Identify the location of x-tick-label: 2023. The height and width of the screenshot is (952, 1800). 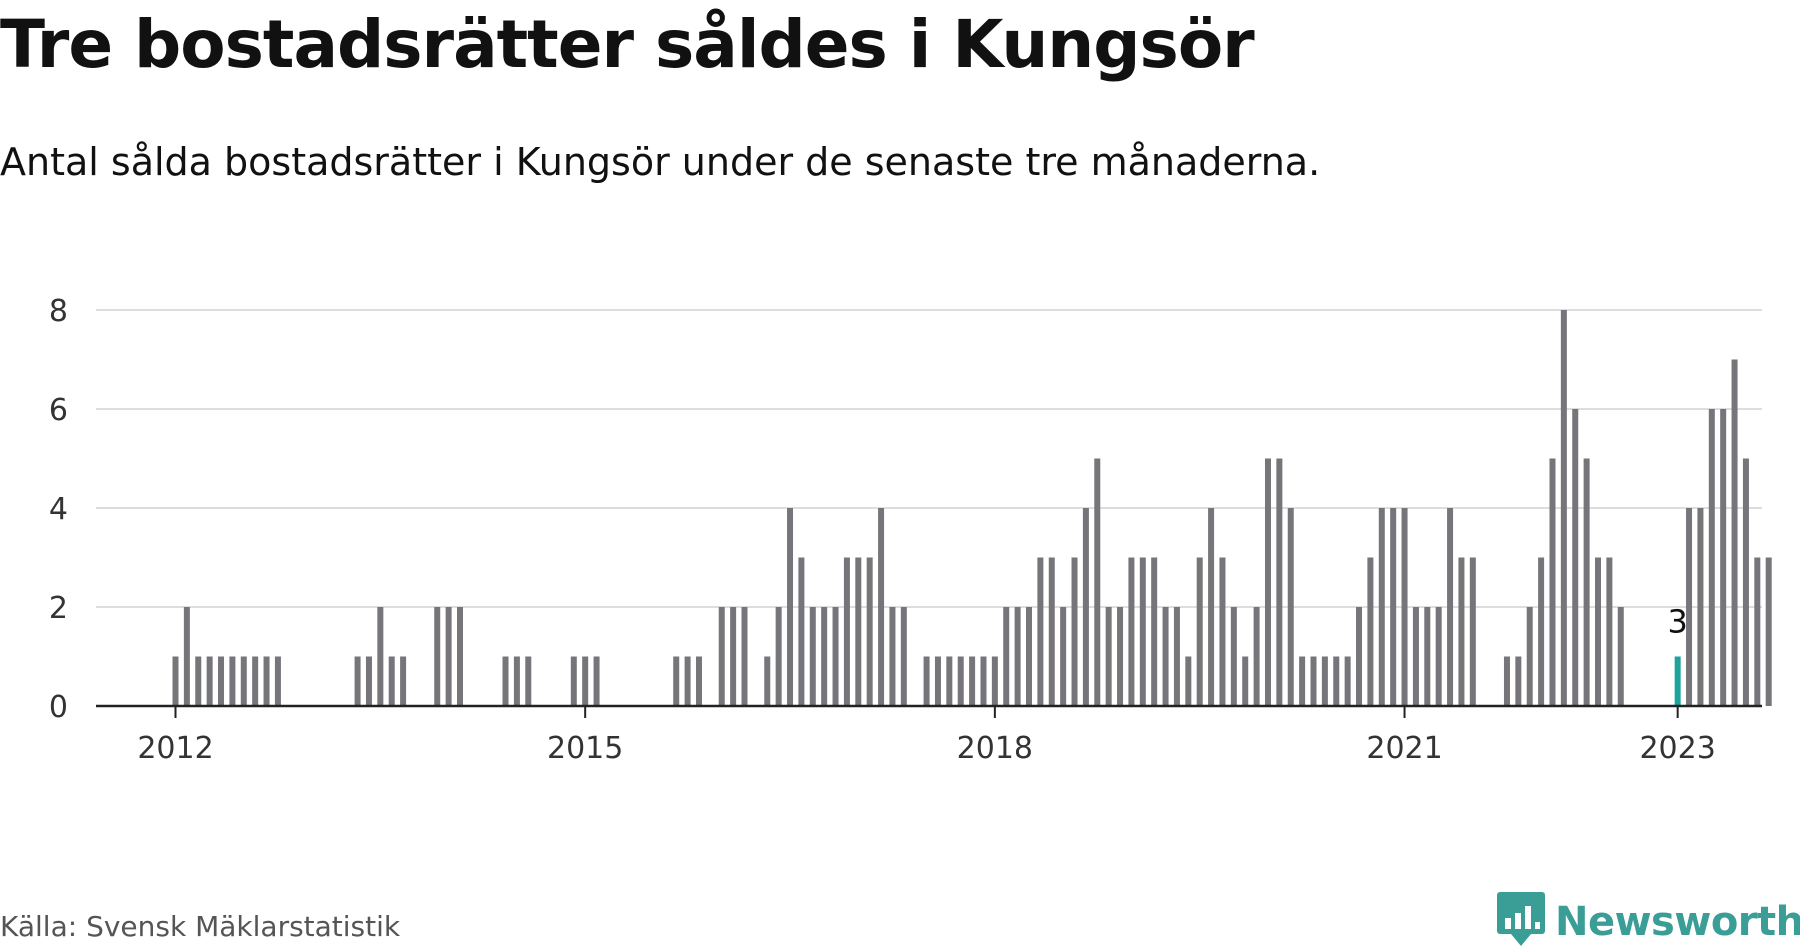
(1677, 748).